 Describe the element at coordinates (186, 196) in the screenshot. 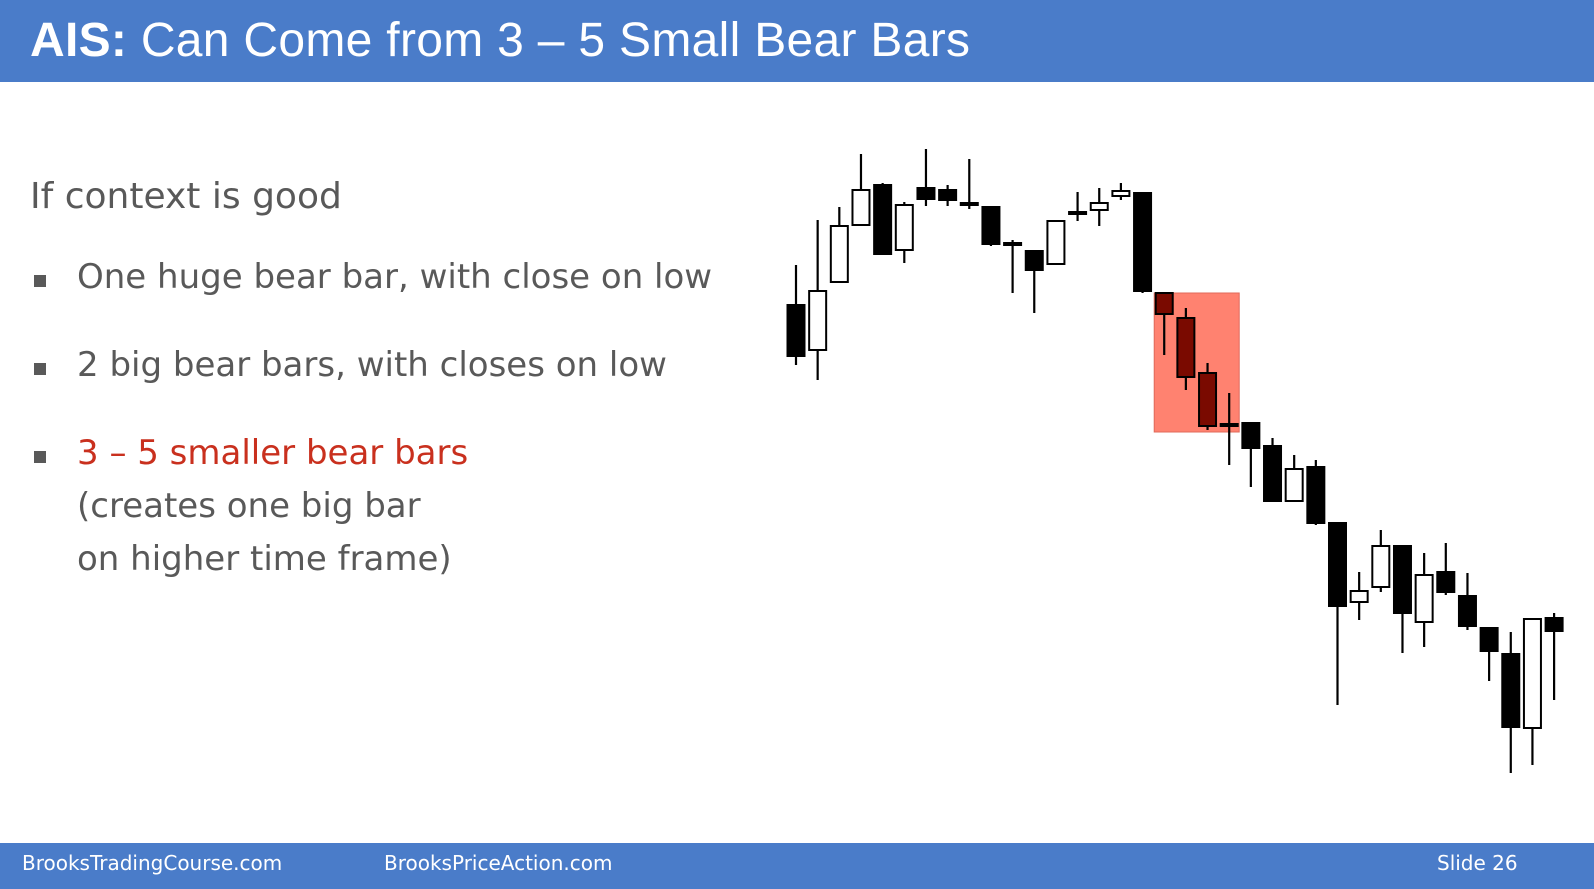

I see `intro-text: If context is good` at that location.